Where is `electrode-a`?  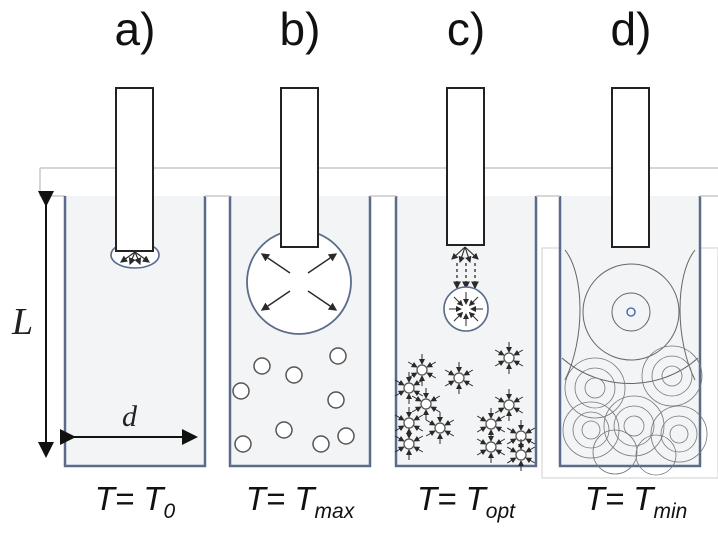 electrode-a is located at coordinates (134, 169).